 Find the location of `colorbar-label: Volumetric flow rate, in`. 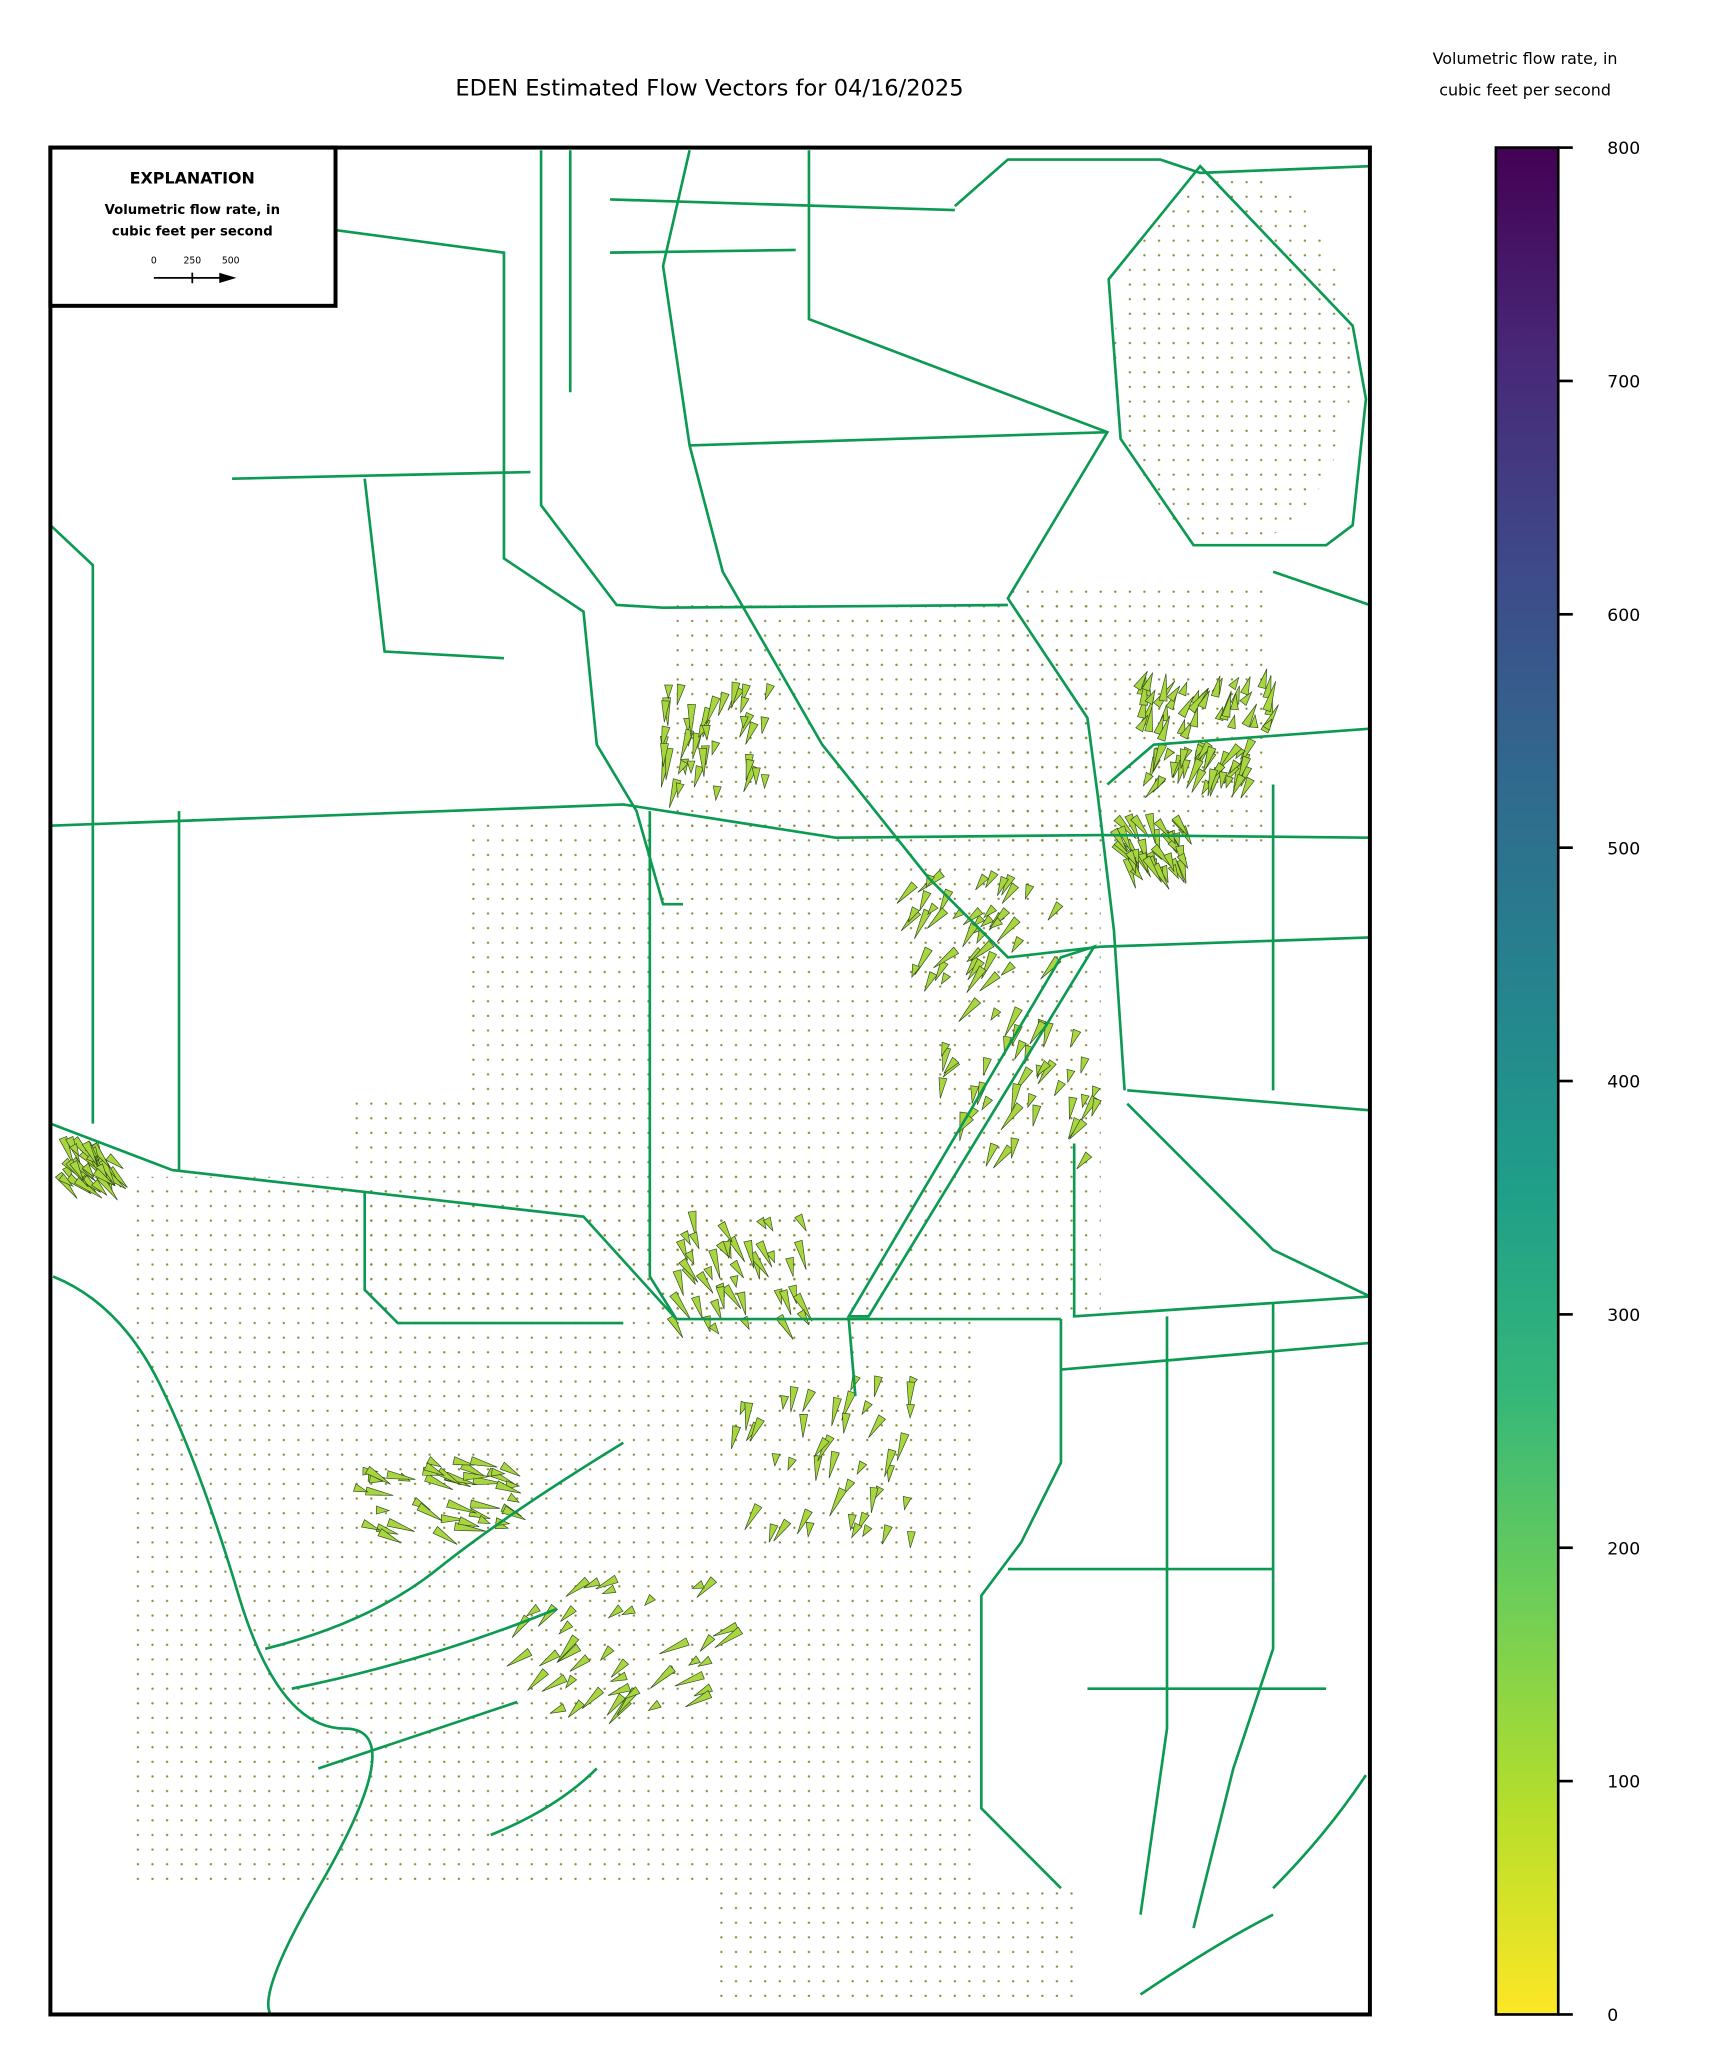

colorbar-label: Volumetric flow rate, in is located at coordinates (1525, 58).